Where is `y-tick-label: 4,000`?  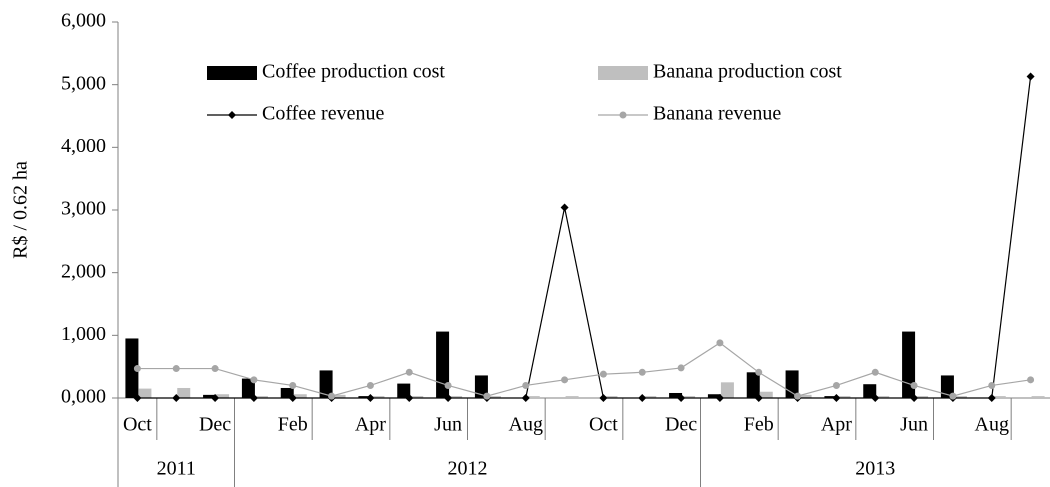 y-tick-label: 4,000 is located at coordinates (83, 146).